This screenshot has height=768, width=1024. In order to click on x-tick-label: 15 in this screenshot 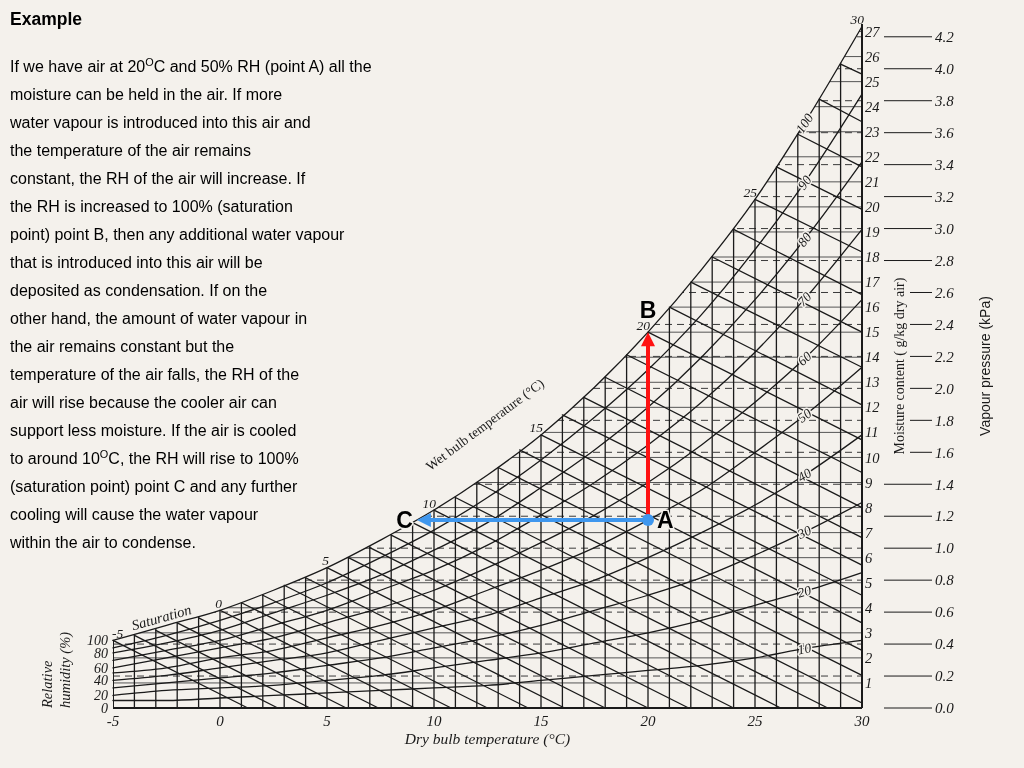, I will do `click(541, 721)`.